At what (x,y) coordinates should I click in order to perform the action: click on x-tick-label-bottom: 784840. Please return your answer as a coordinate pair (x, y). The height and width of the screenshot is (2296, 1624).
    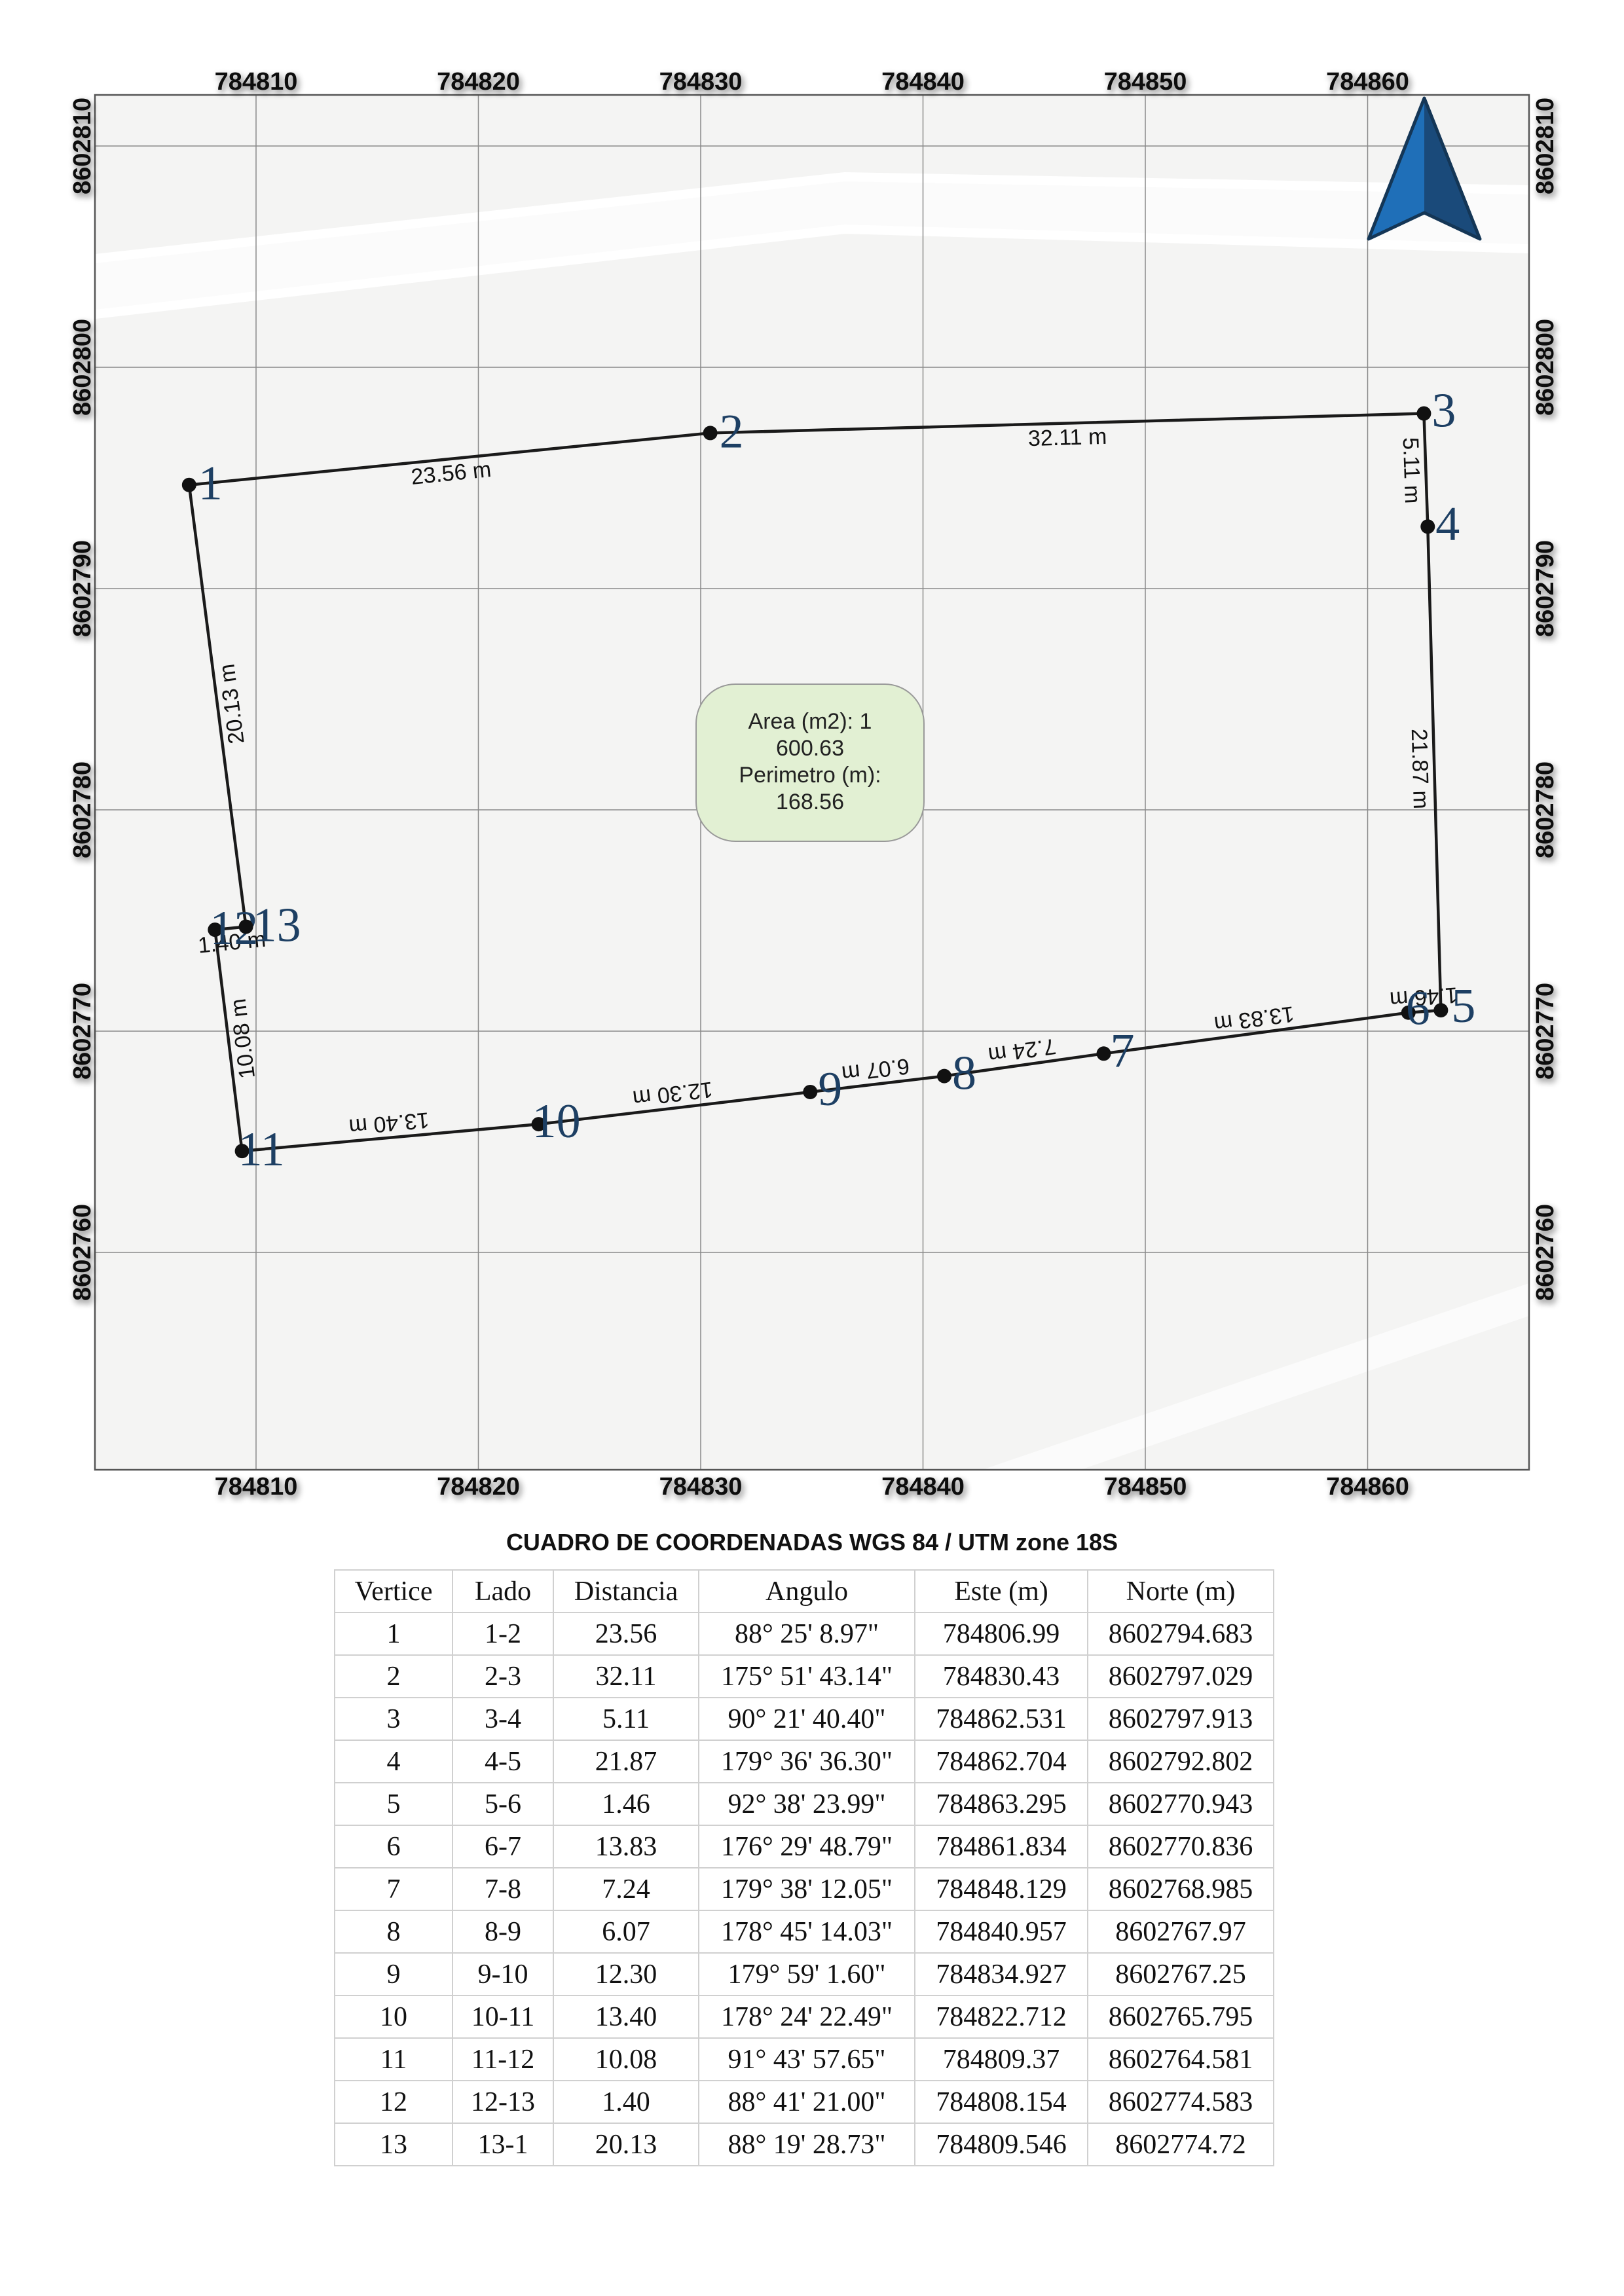
    Looking at the image, I should click on (923, 1487).